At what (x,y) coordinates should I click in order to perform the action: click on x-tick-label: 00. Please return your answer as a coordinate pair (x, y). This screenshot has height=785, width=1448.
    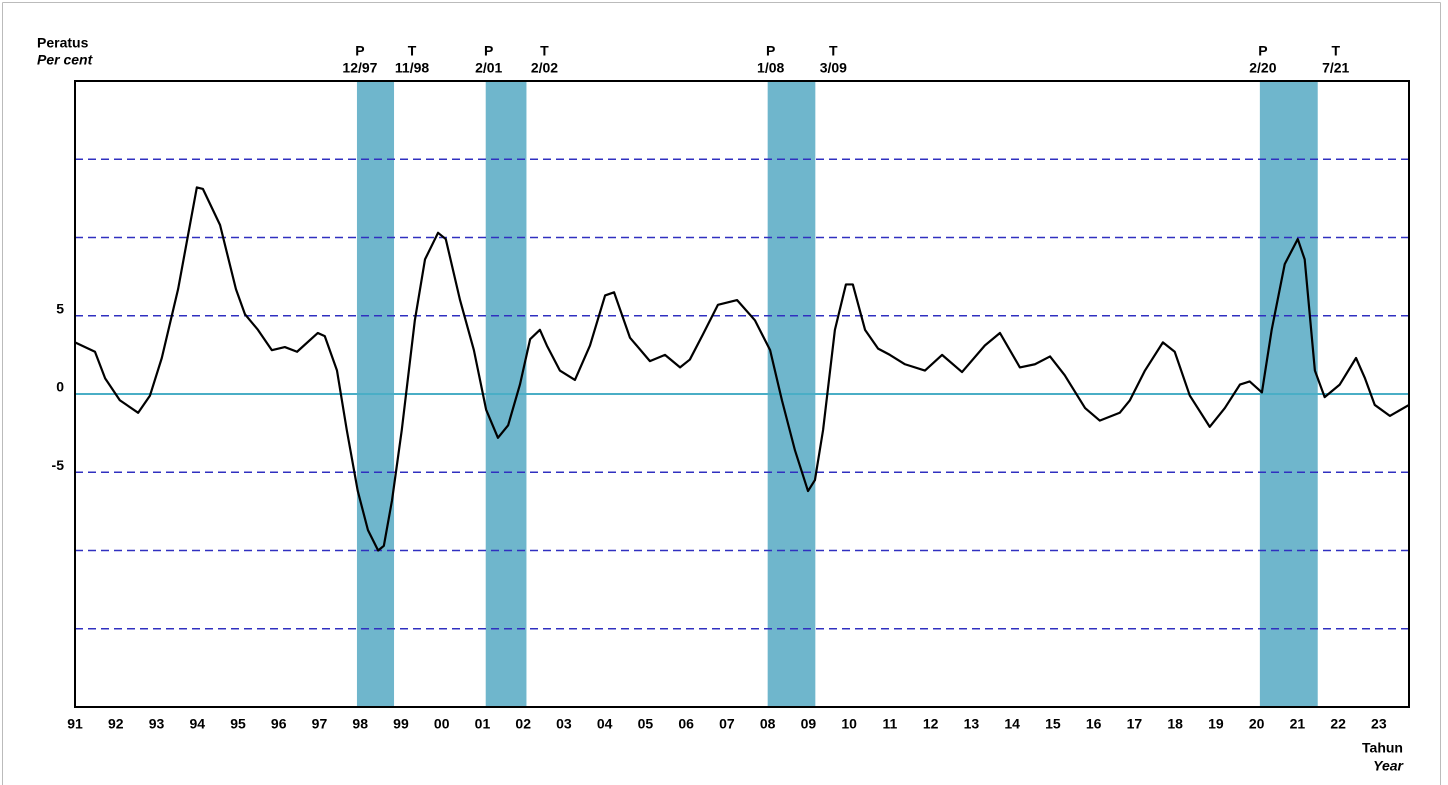
    Looking at the image, I should click on (442, 724).